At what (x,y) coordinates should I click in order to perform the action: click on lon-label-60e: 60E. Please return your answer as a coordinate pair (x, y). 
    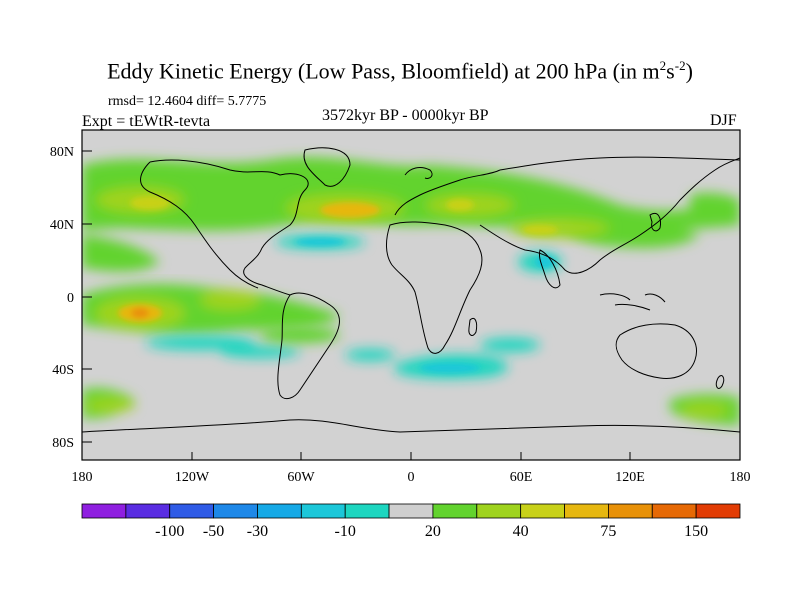
    Looking at the image, I should click on (521, 477).